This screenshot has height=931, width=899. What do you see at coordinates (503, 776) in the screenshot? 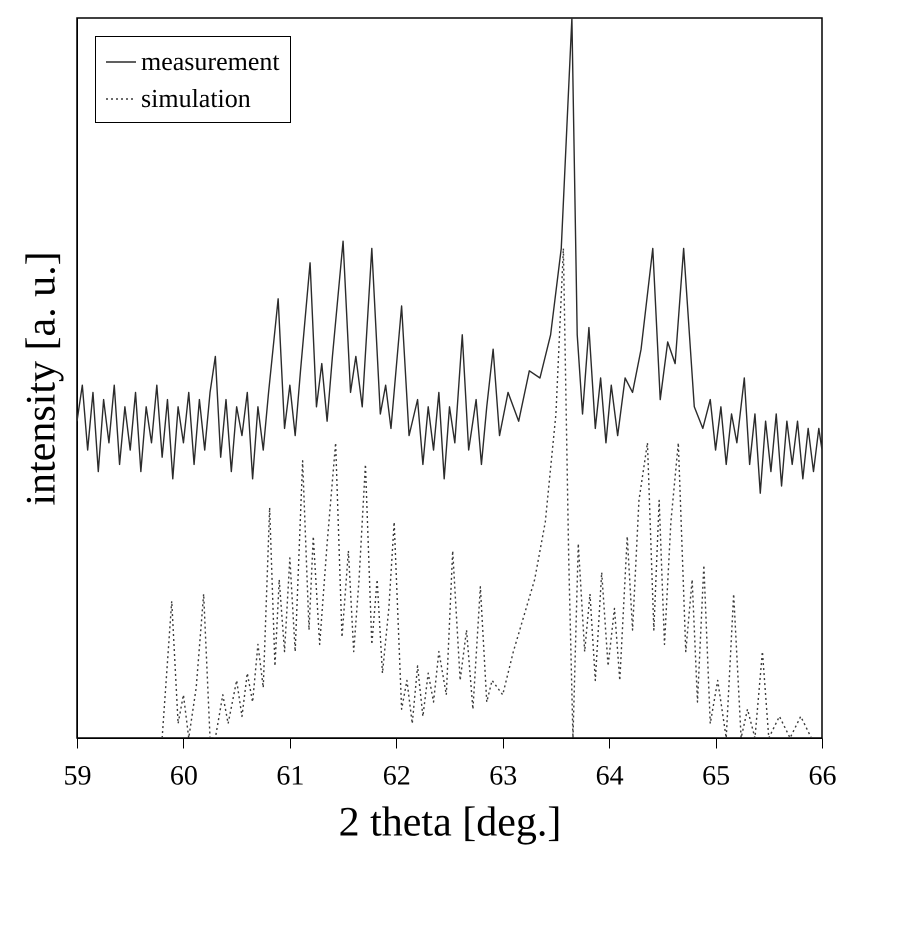
I see `x-tick-label: 63` at bounding box center [503, 776].